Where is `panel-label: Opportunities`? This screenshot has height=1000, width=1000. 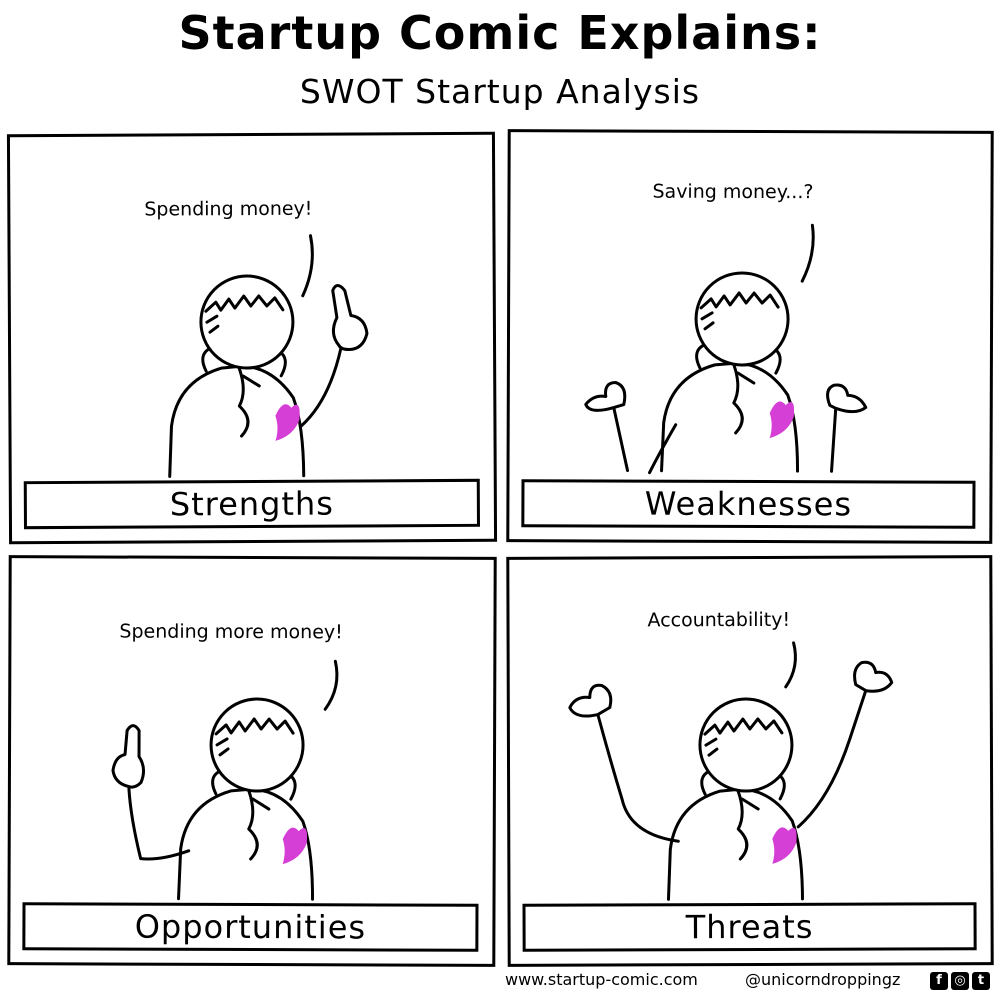 panel-label: Opportunities is located at coordinates (250, 927).